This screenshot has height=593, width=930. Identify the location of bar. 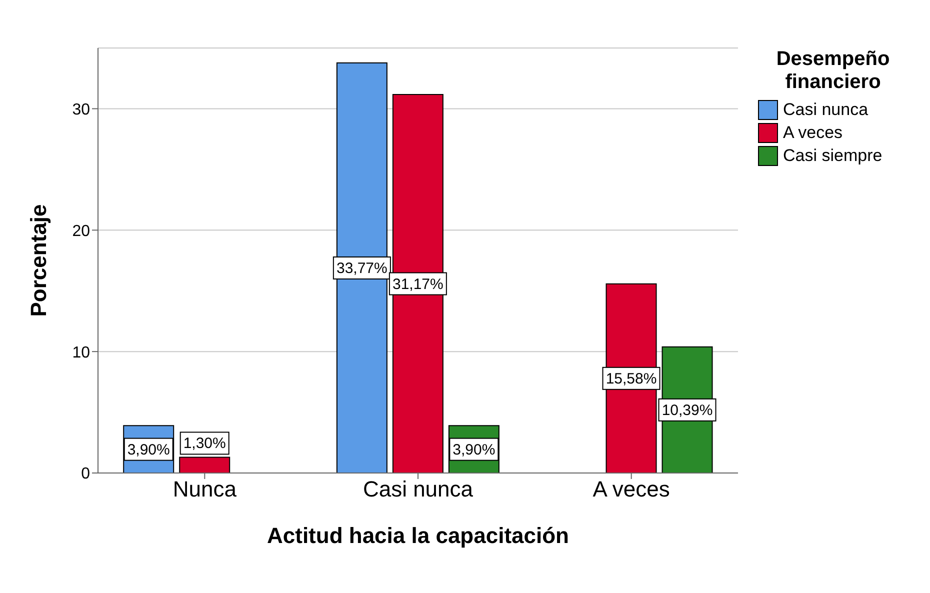
(204, 464).